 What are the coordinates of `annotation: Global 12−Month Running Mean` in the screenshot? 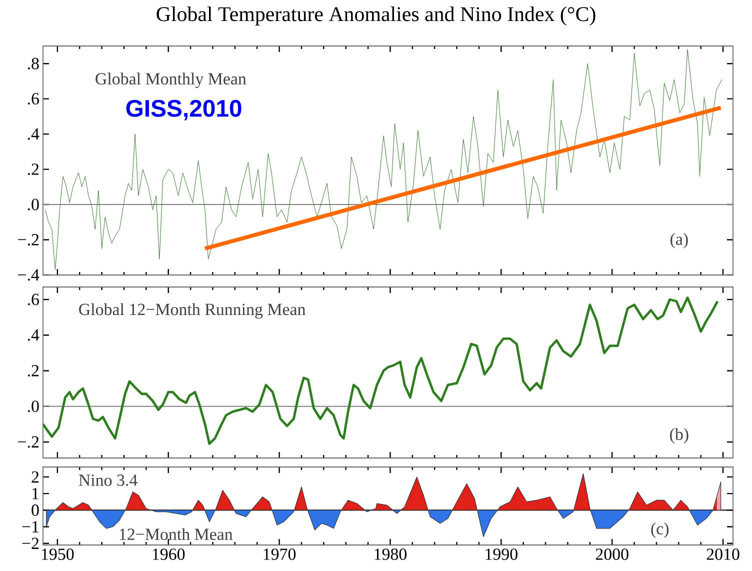 It's located at (192, 311).